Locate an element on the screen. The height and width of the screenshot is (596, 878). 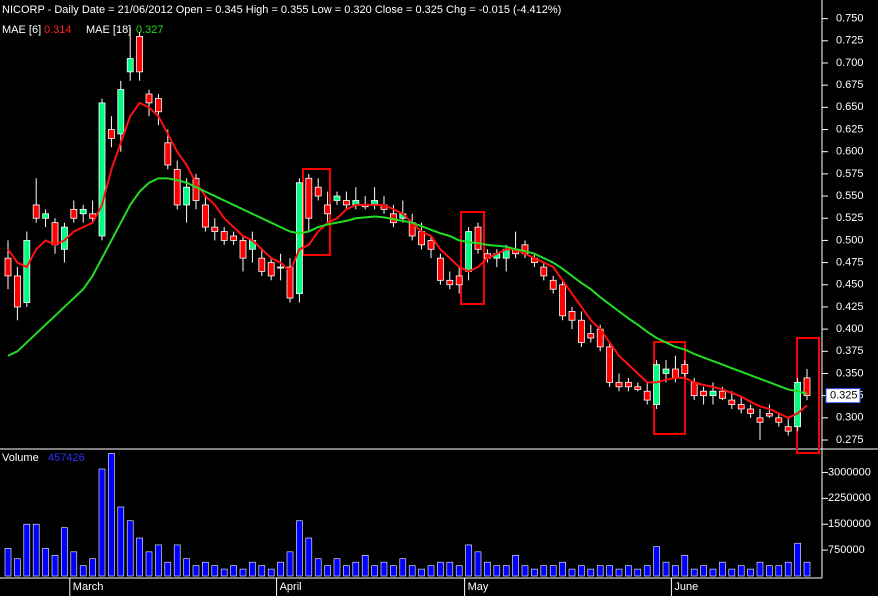
x-tick-label: March is located at coordinates (88, 587).